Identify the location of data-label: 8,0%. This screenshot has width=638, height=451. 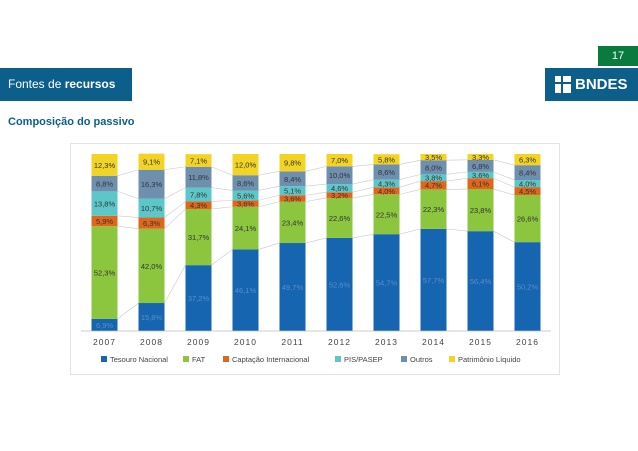
(433, 167).